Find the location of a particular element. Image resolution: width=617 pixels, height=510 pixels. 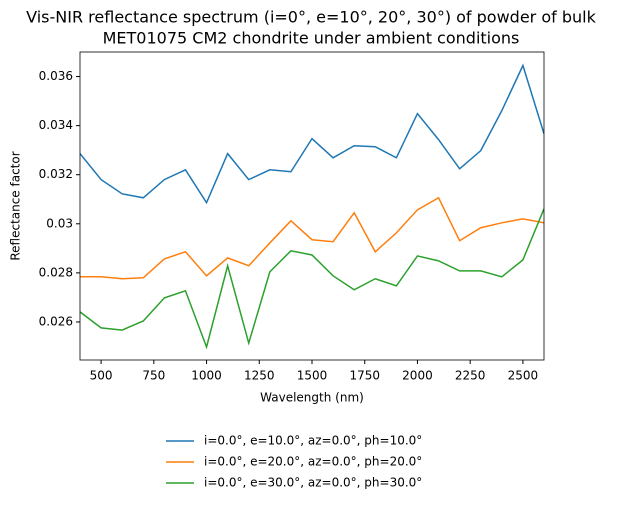

x-tick-label: 1500 is located at coordinates (312, 376).